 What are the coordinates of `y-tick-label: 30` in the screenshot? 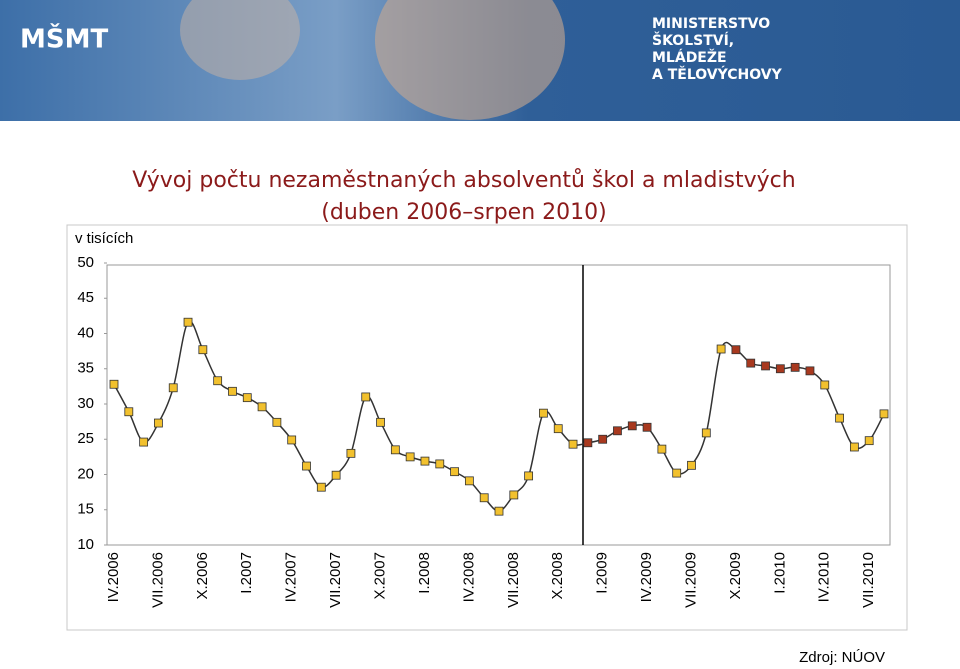 It's located at (85, 403).